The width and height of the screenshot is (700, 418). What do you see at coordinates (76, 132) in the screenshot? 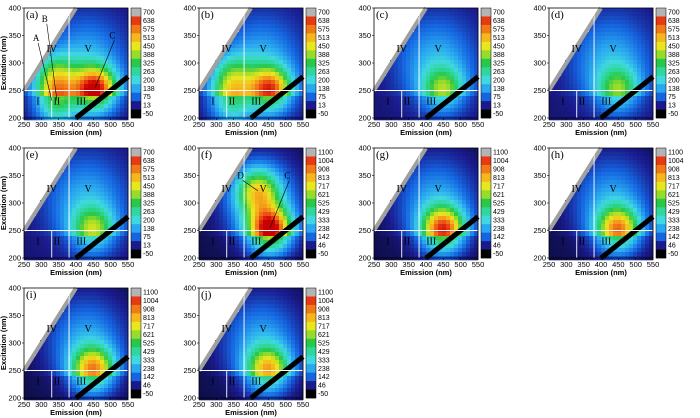
I see `x-axis-title: Emission (nm)` at bounding box center [76, 132].